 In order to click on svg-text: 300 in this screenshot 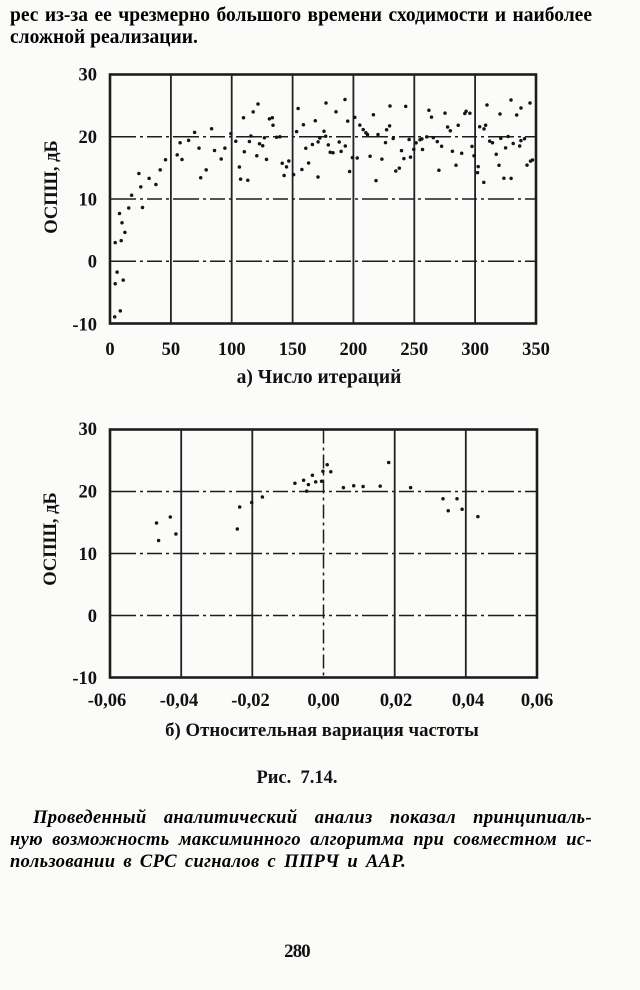, I will do `click(475, 350)`.